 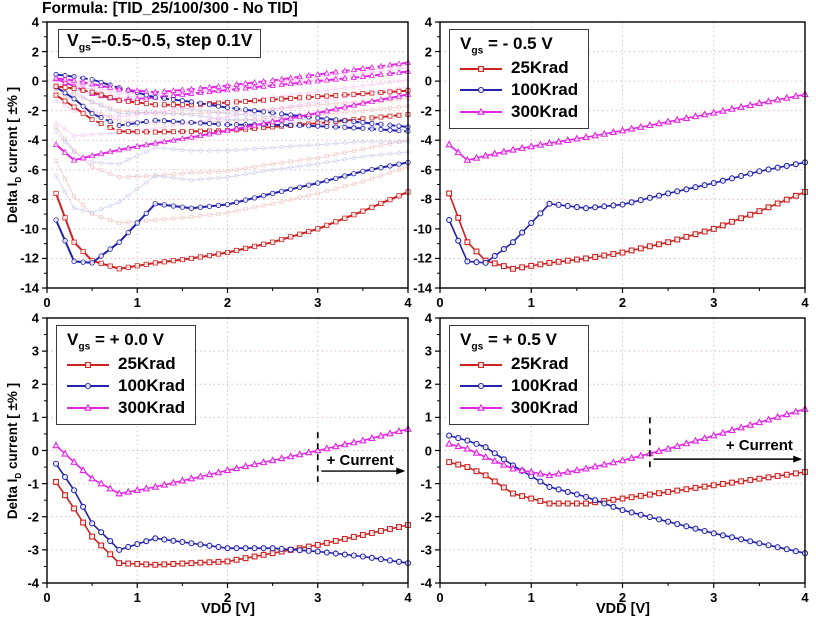 I want to click on series-markers-100Krad-Vgs-0-33V, so click(x=232, y=182).